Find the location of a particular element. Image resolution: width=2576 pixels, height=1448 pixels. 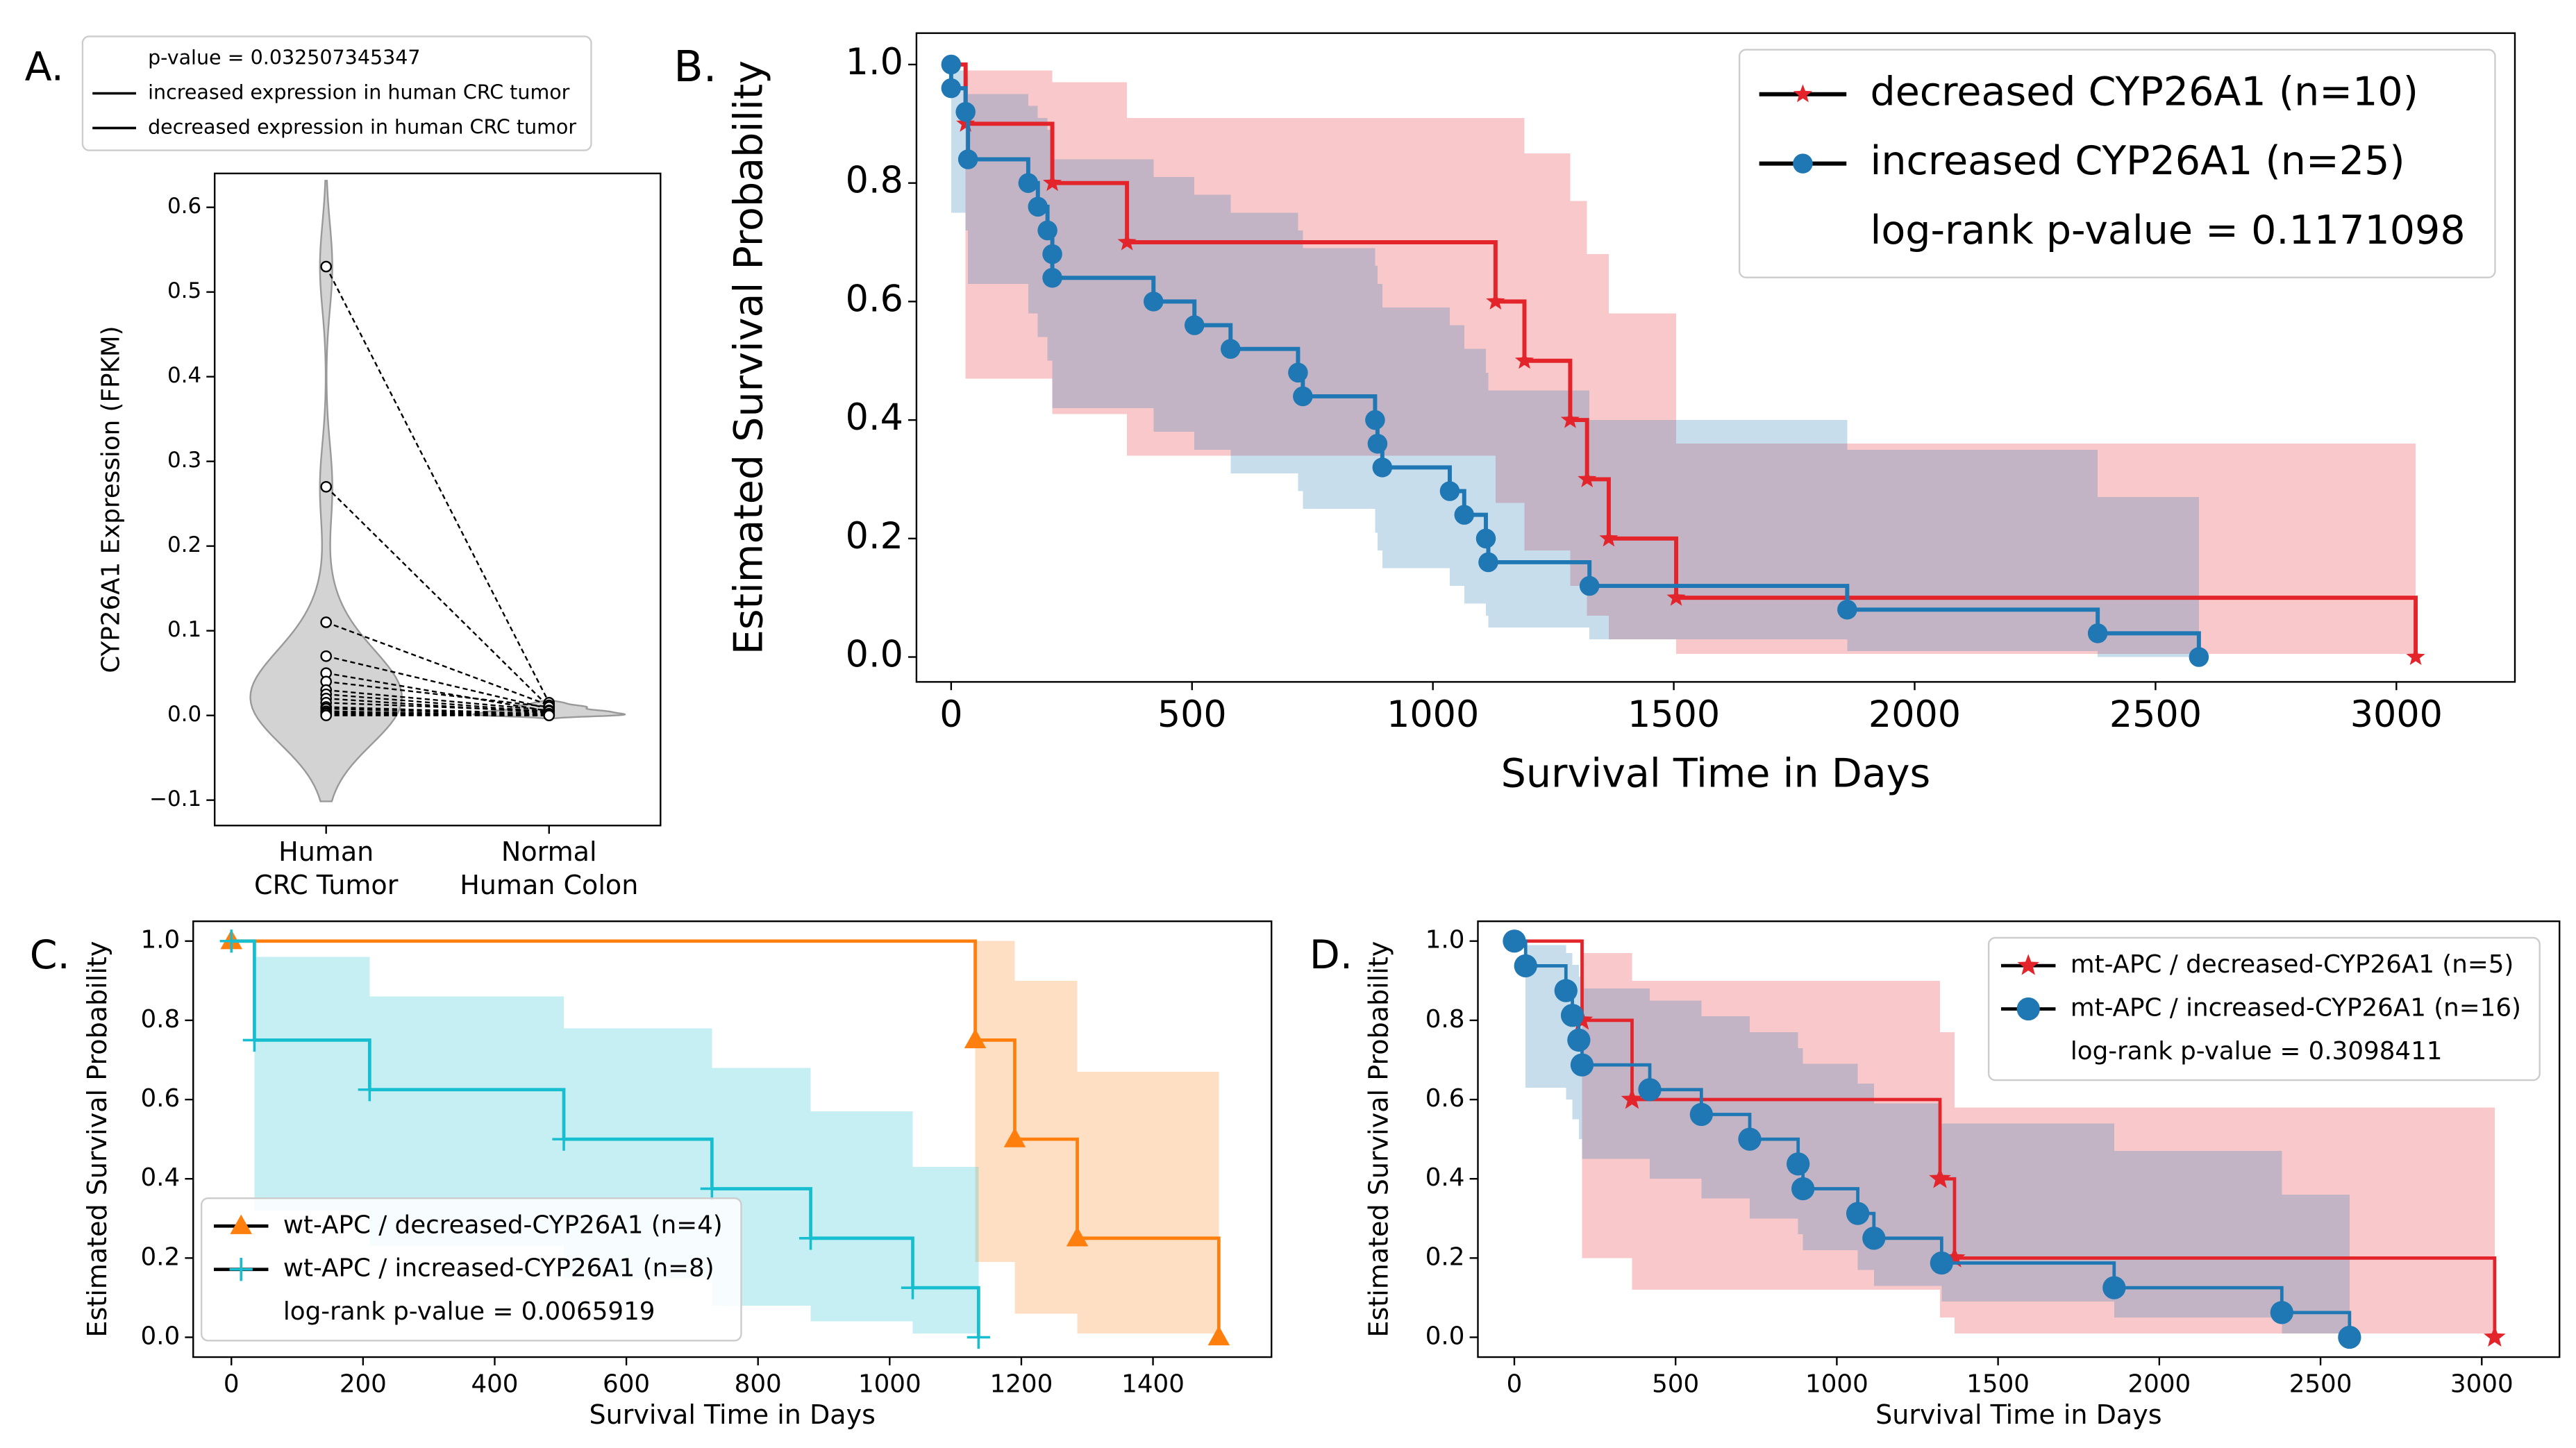

y-tick-label: 0.8 is located at coordinates (874, 181).